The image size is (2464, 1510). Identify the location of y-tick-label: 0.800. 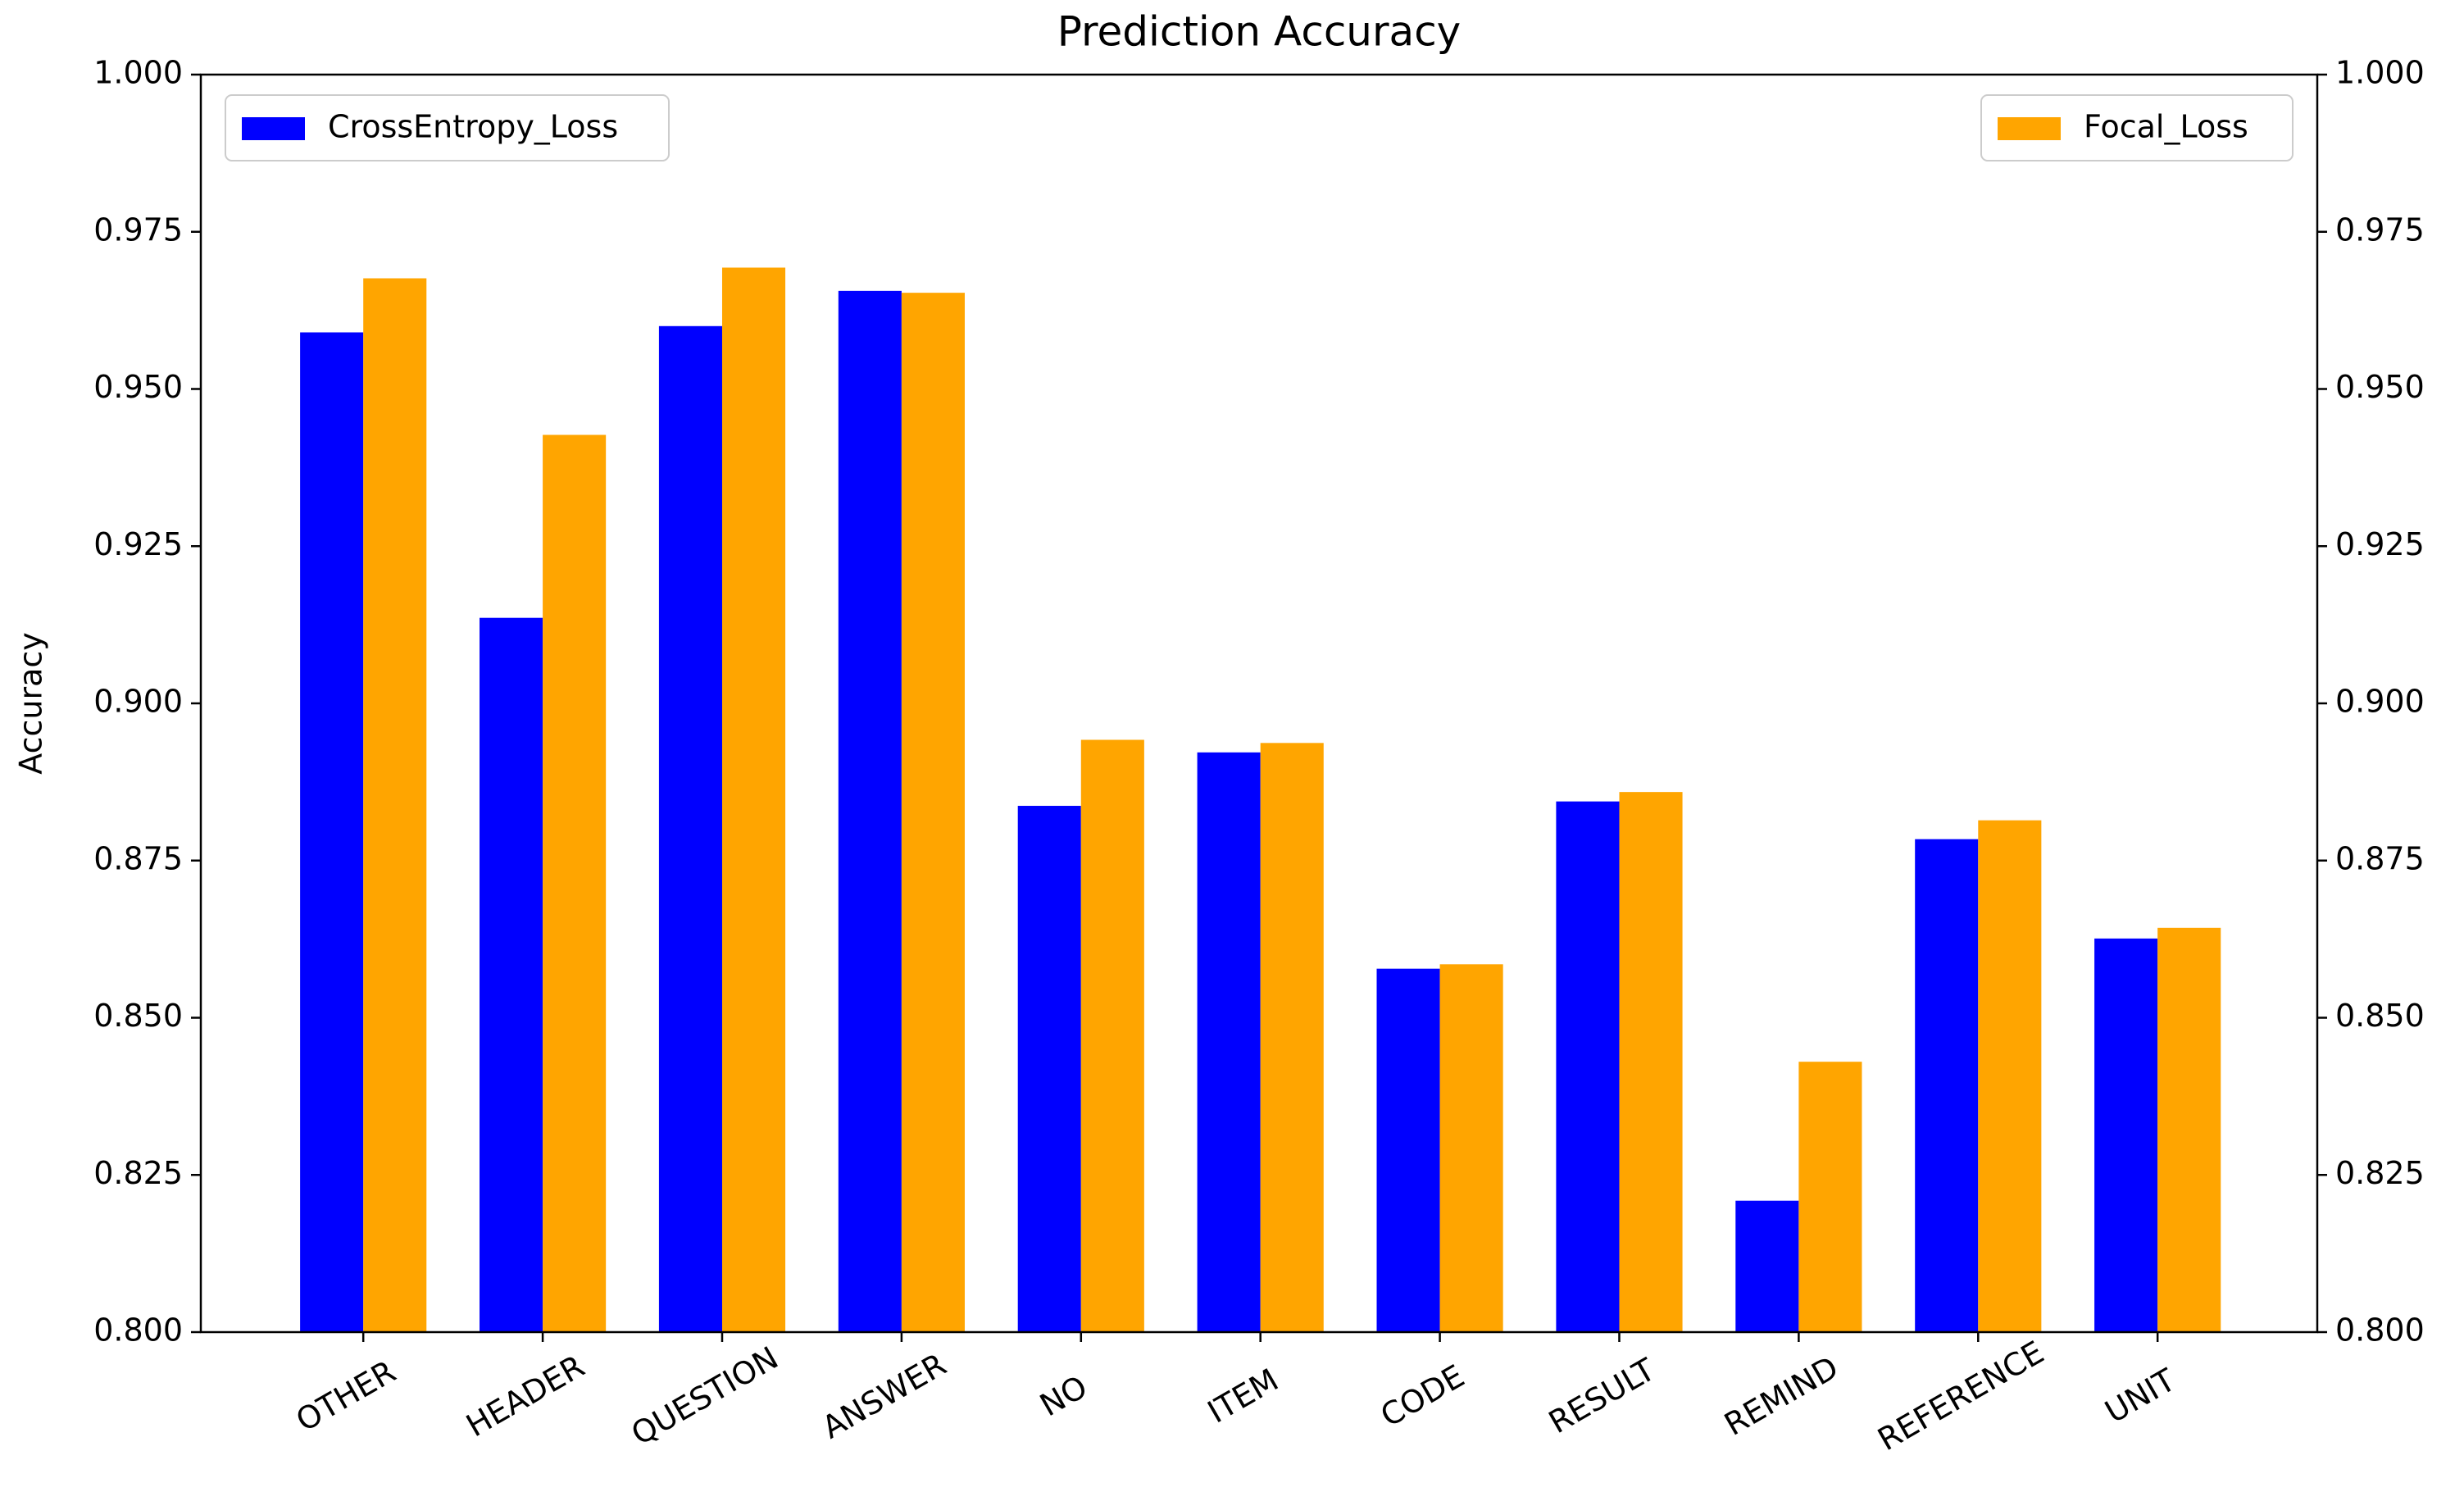
(138, 1330).